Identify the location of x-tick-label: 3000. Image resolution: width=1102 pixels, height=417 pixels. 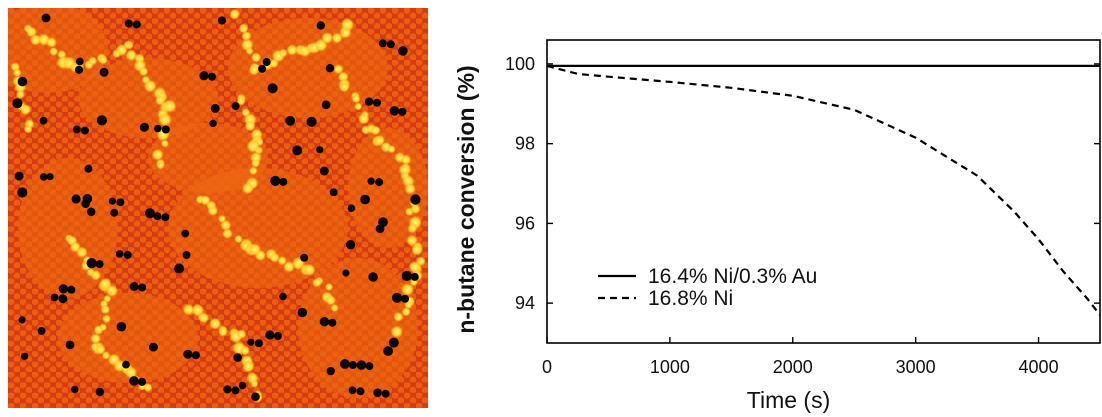
(916, 367).